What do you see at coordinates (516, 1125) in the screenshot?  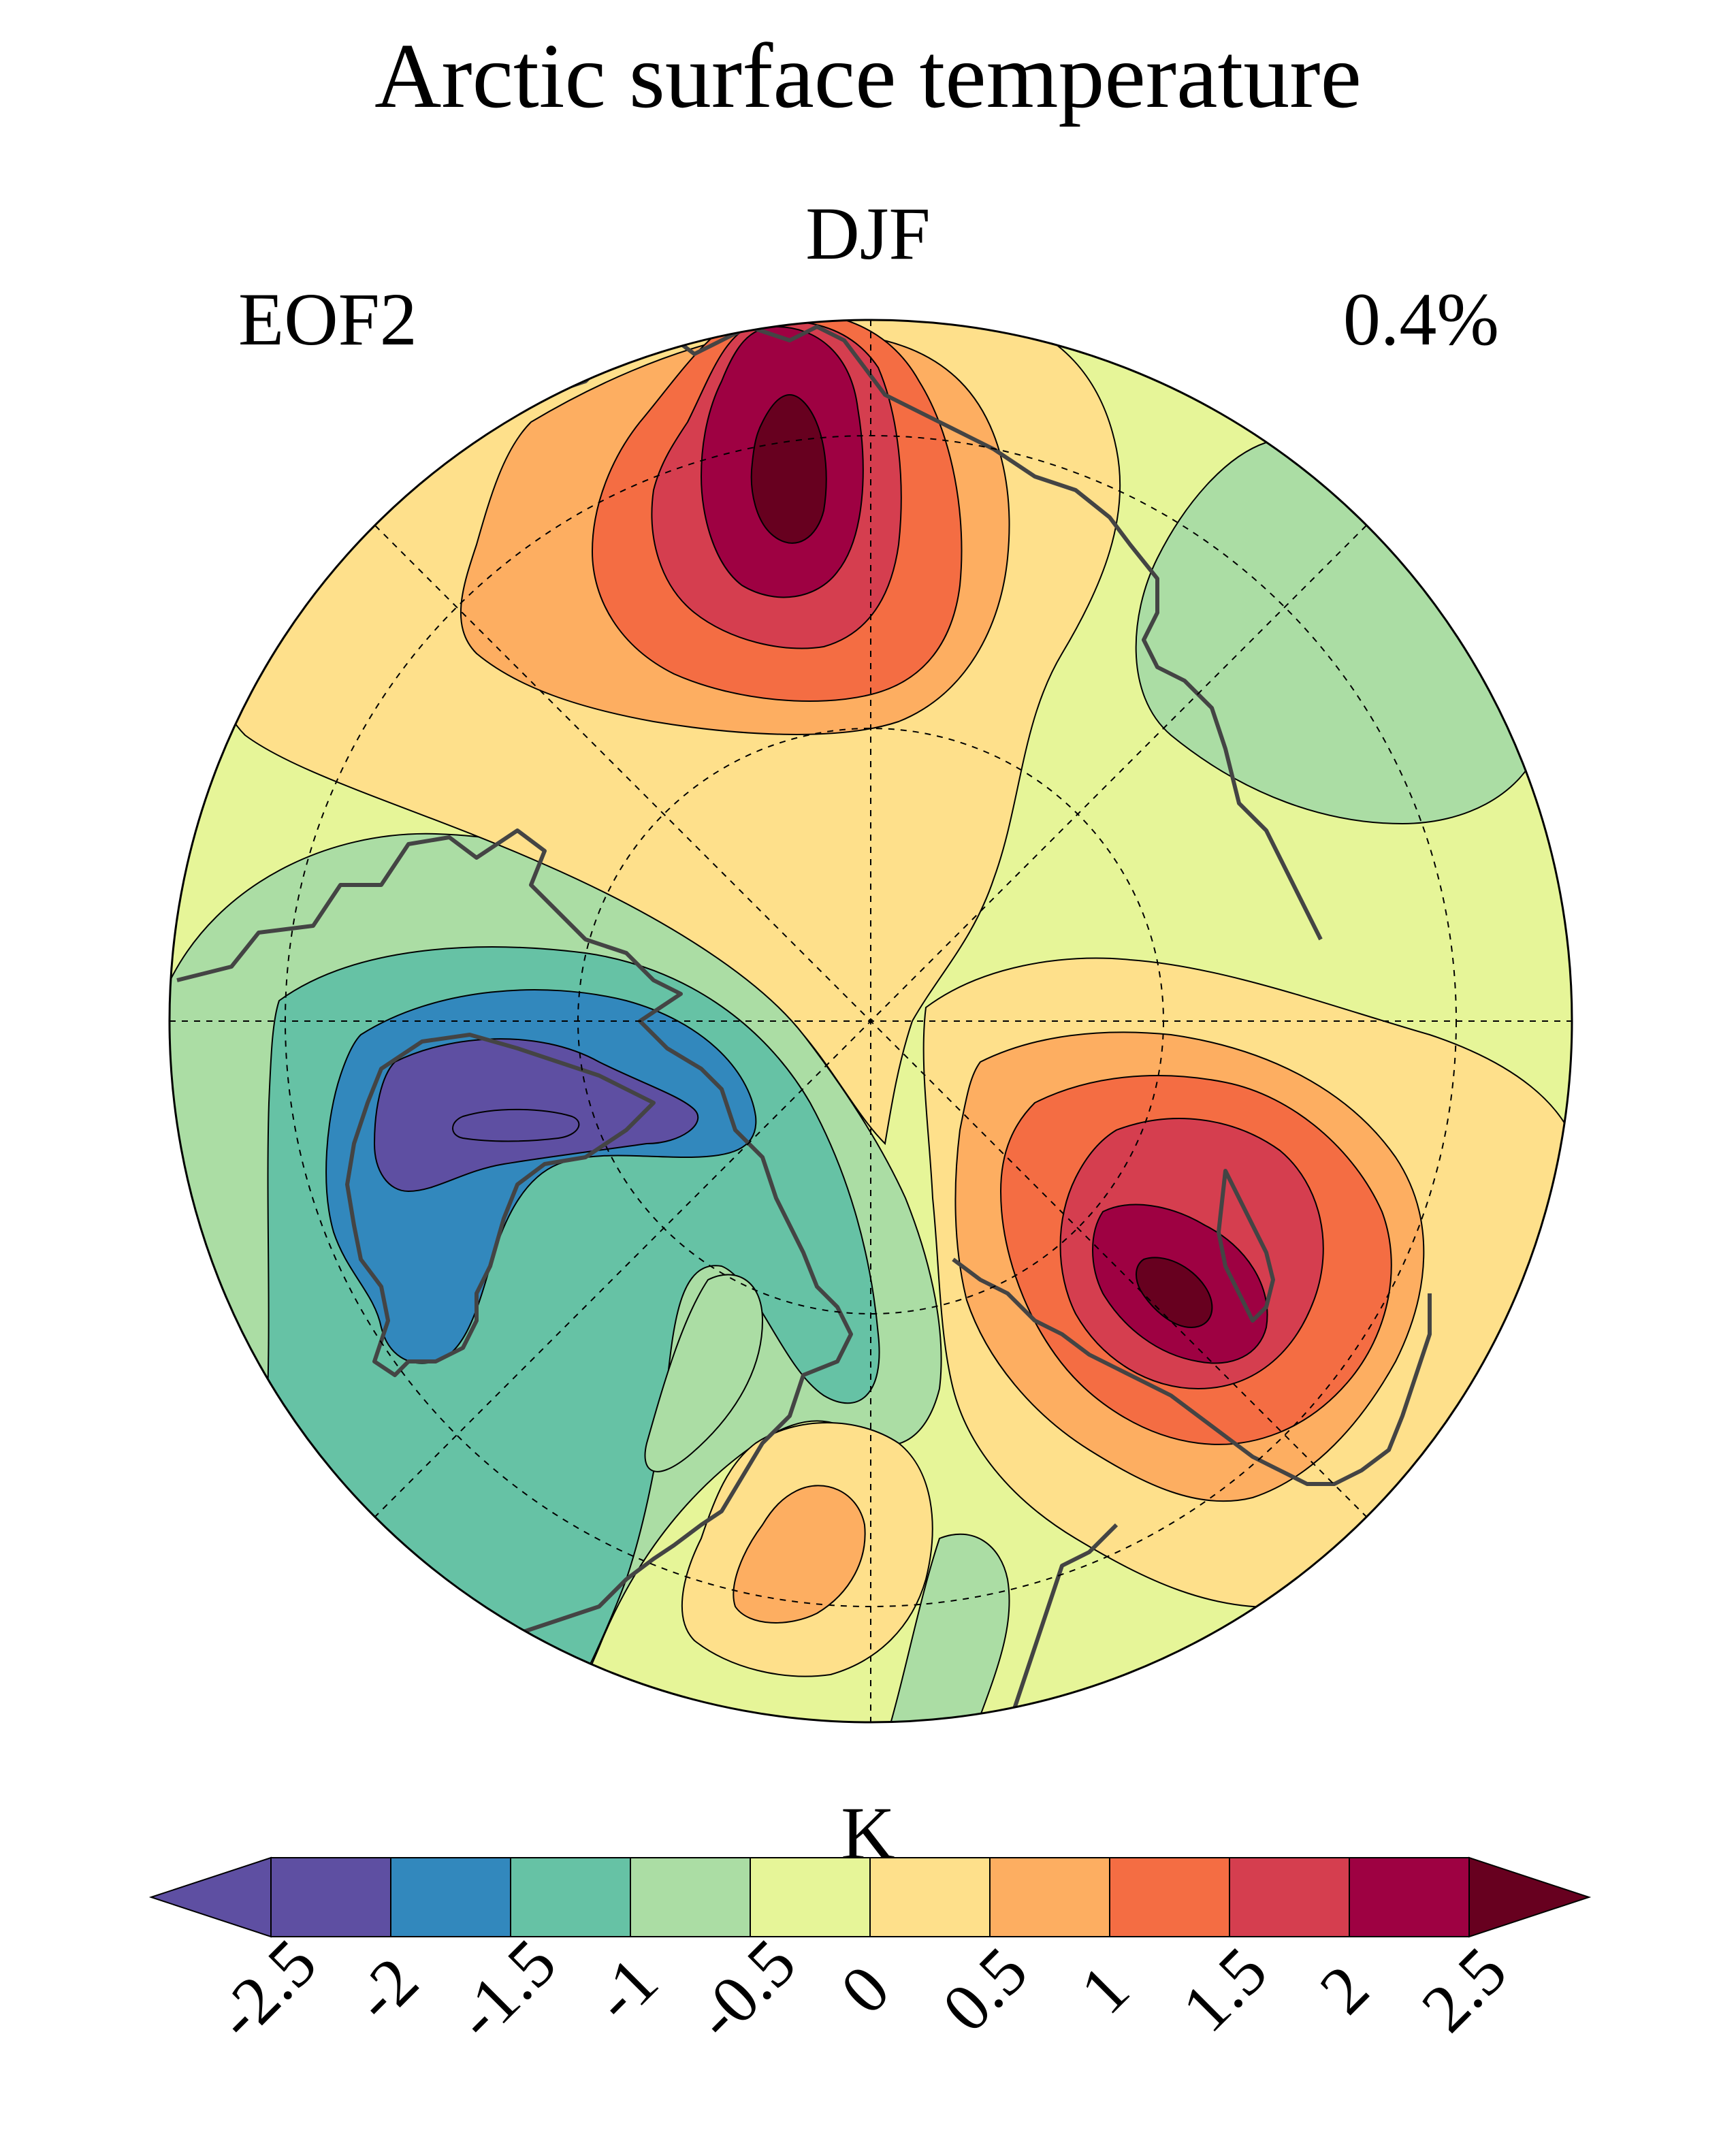 I see `cold-contour-minus2p5` at bounding box center [516, 1125].